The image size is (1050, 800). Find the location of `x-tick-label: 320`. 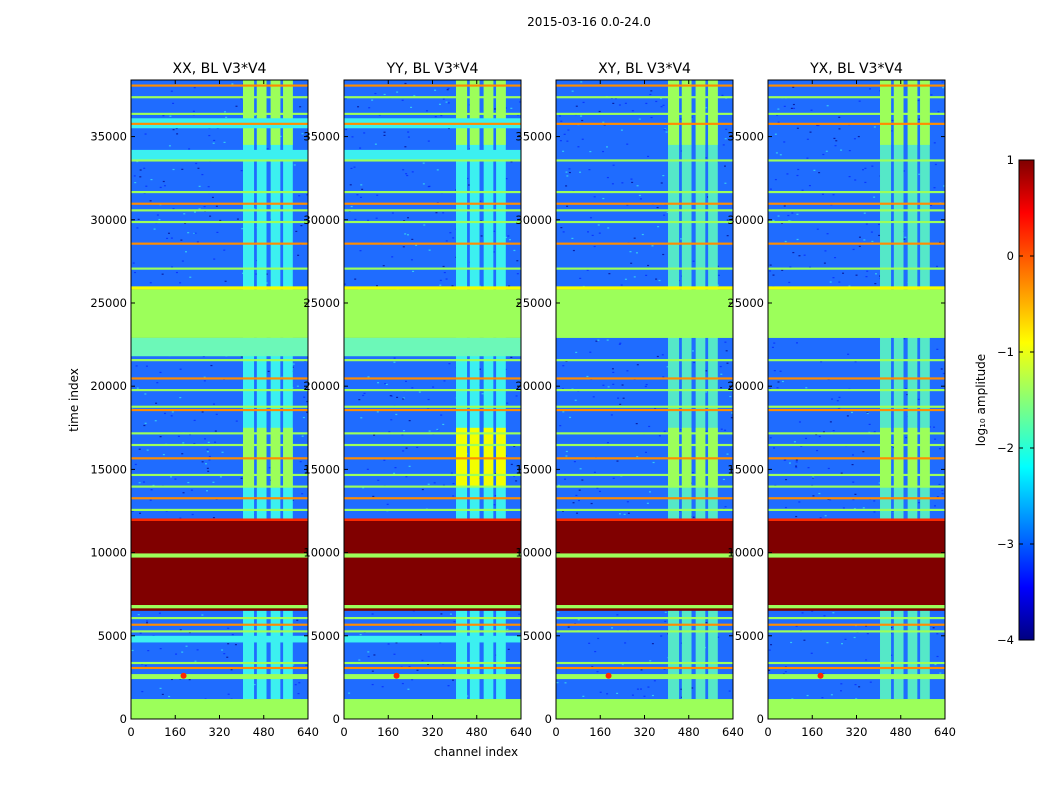

x-tick-label: 320 is located at coordinates (220, 732).